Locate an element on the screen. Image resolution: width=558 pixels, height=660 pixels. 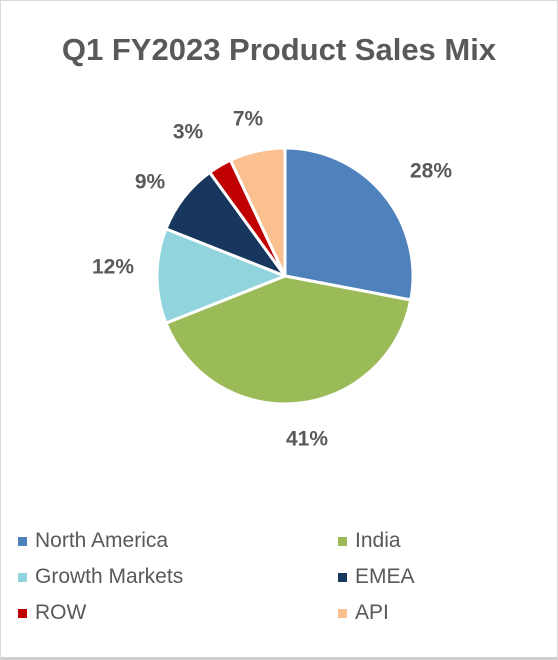
legend-swatch-growth-markets is located at coordinates (22, 577).